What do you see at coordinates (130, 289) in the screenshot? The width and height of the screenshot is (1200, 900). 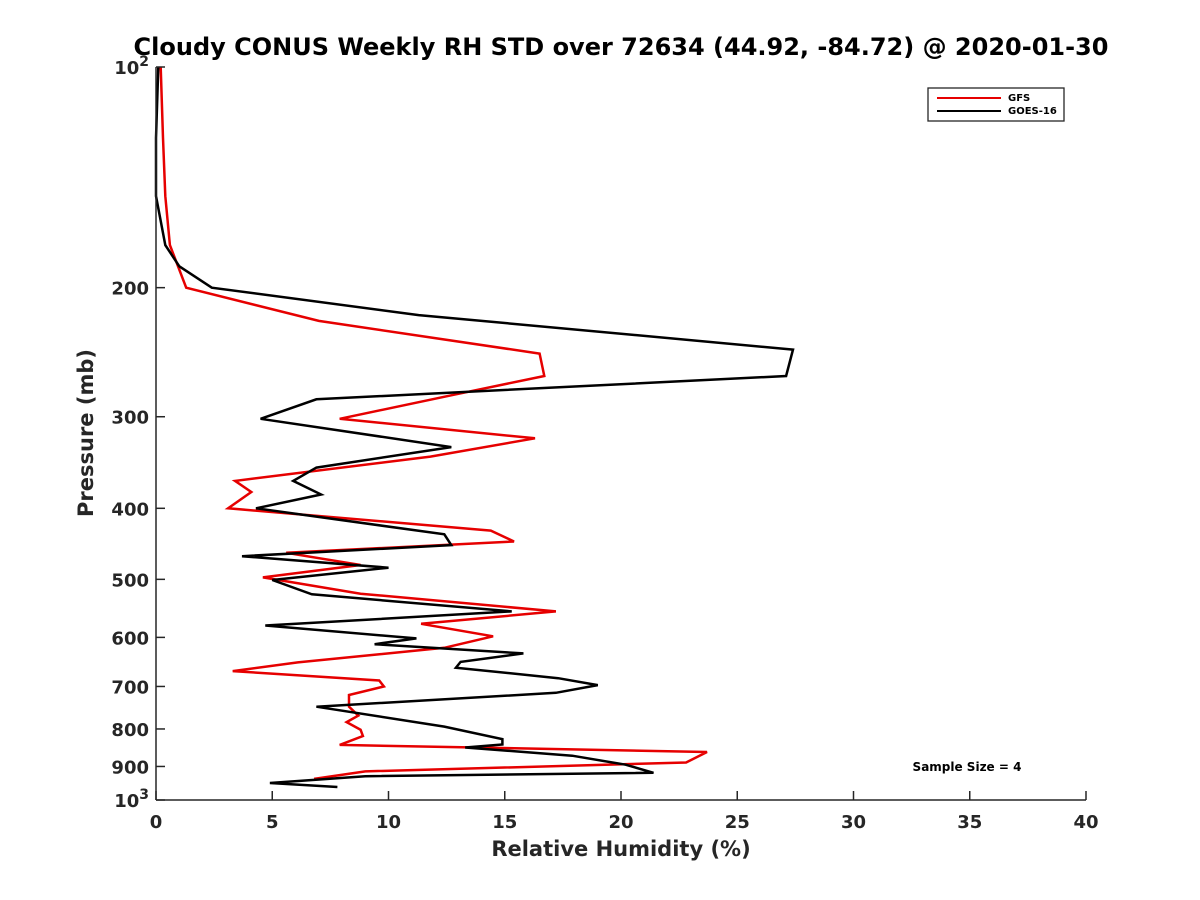 I see `y-tick-label: 200` at bounding box center [130, 289].